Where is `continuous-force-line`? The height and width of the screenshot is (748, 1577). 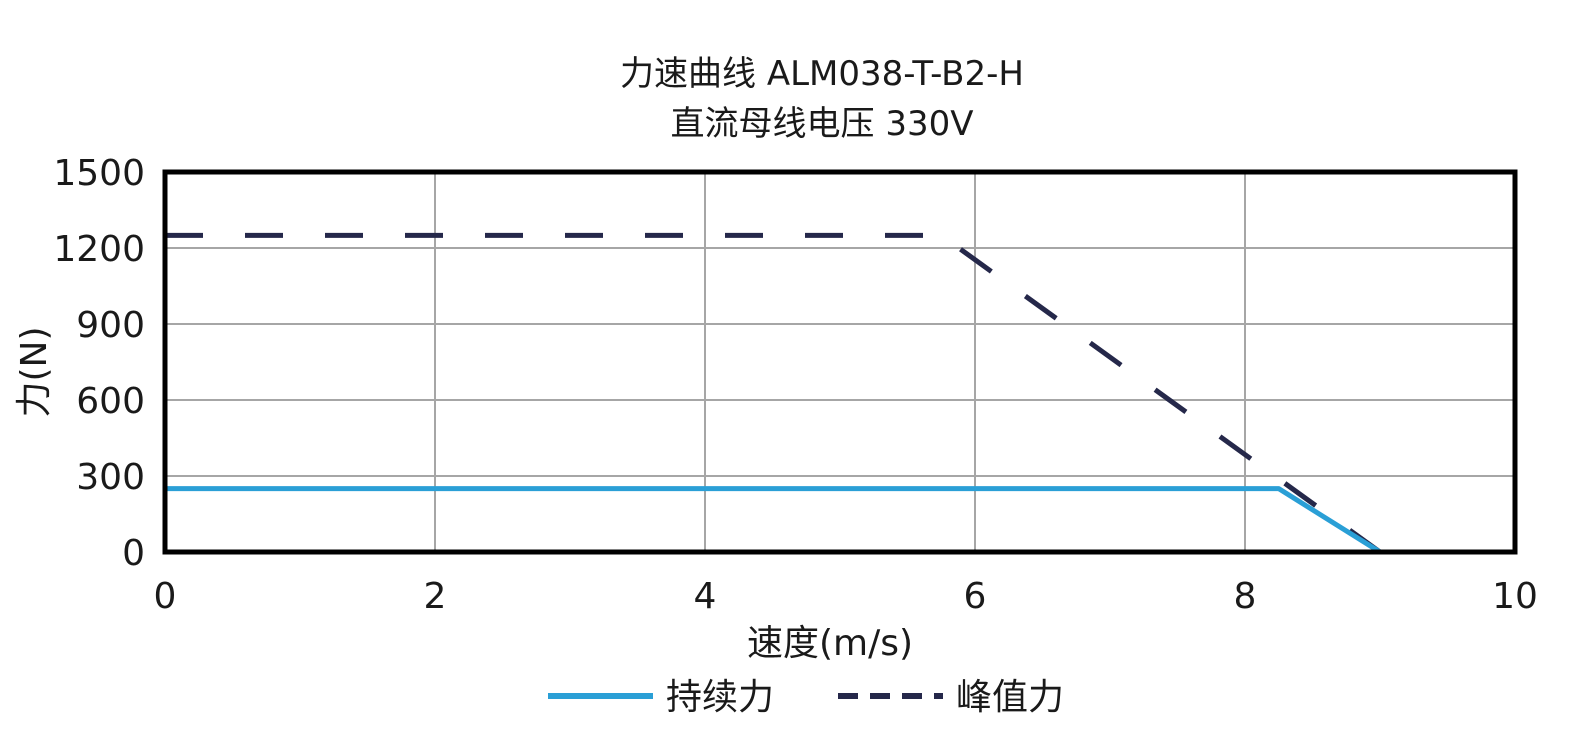 continuous-force-line is located at coordinates (773, 520).